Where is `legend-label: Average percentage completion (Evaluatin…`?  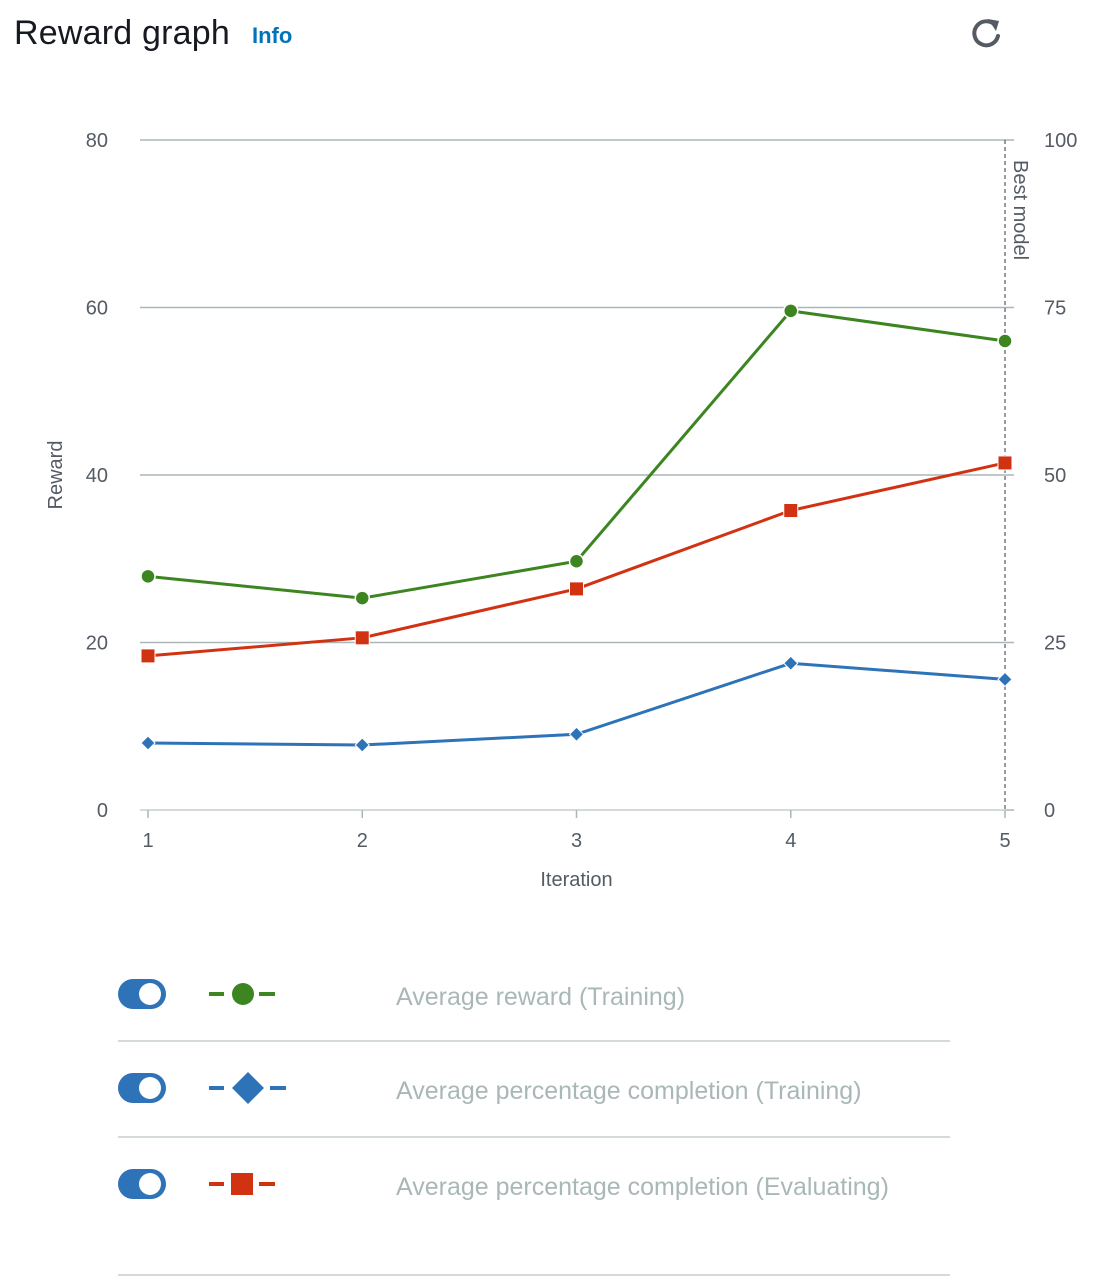 legend-label: Average percentage completion (Evaluatin… is located at coordinates (642, 1187).